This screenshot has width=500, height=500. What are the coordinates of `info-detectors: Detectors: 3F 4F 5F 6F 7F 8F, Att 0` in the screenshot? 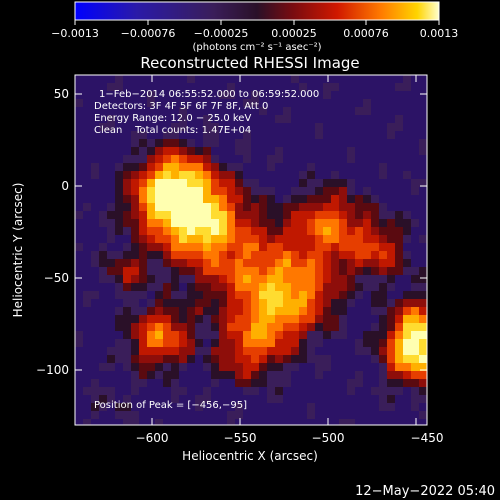 It's located at (181, 106).